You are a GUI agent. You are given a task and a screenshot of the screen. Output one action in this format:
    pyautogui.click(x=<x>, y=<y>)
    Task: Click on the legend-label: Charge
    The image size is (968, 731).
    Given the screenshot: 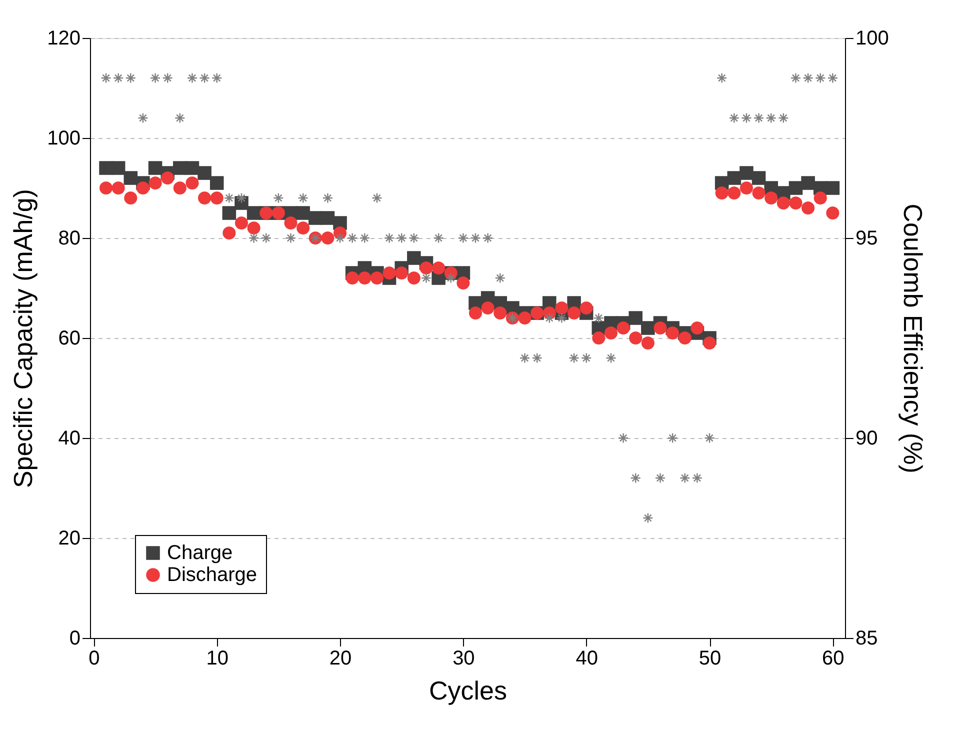 What is the action you would take?
    pyautogui.click(x=200, y=553)
    